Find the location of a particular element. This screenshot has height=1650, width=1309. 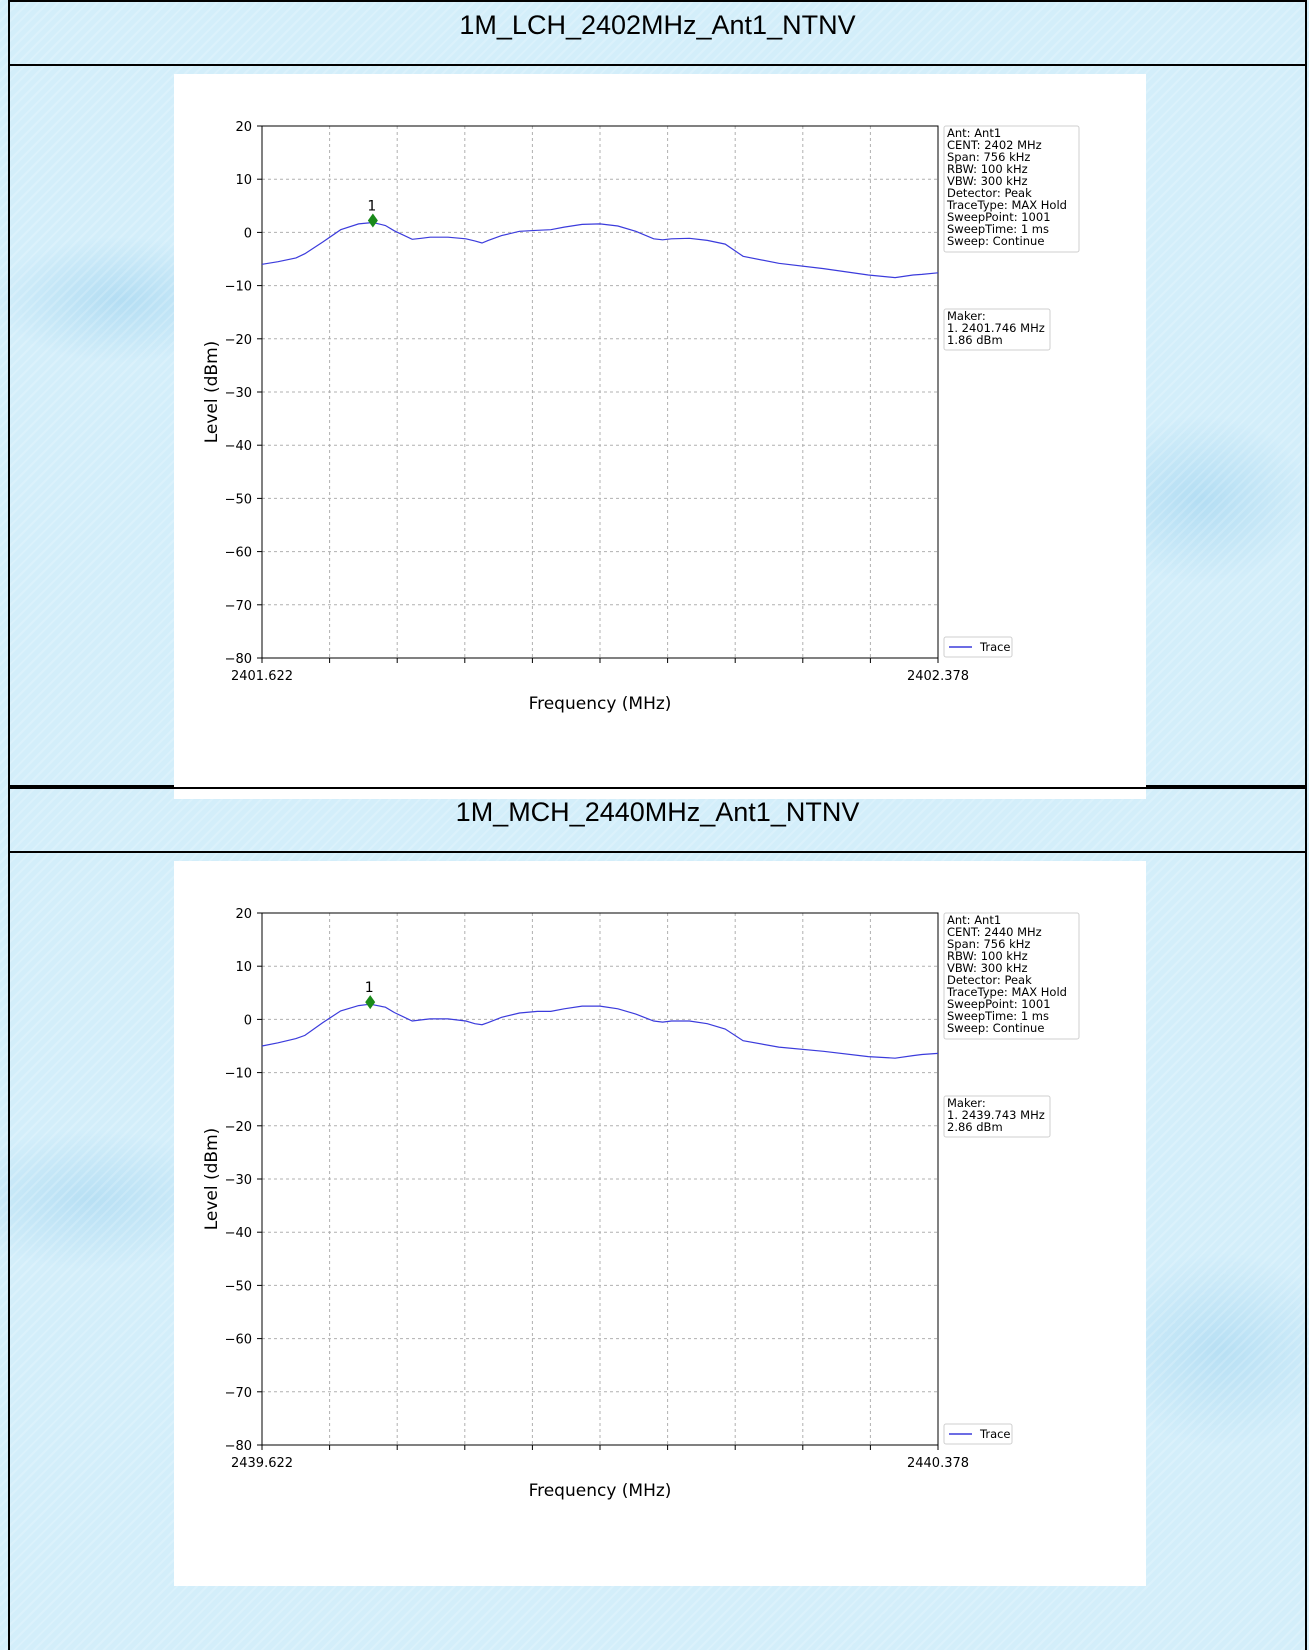

maker-line: 1.86 dBm is located at coordinates (975, 340).